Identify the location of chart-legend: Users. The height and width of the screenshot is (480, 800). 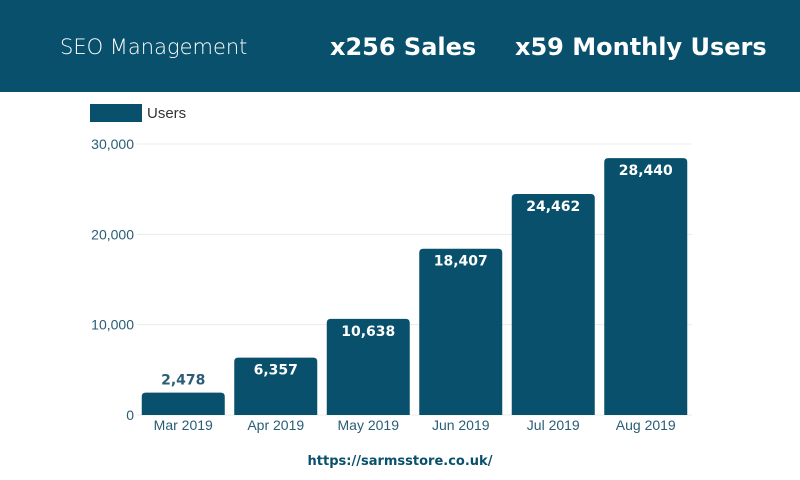
(138, 113).